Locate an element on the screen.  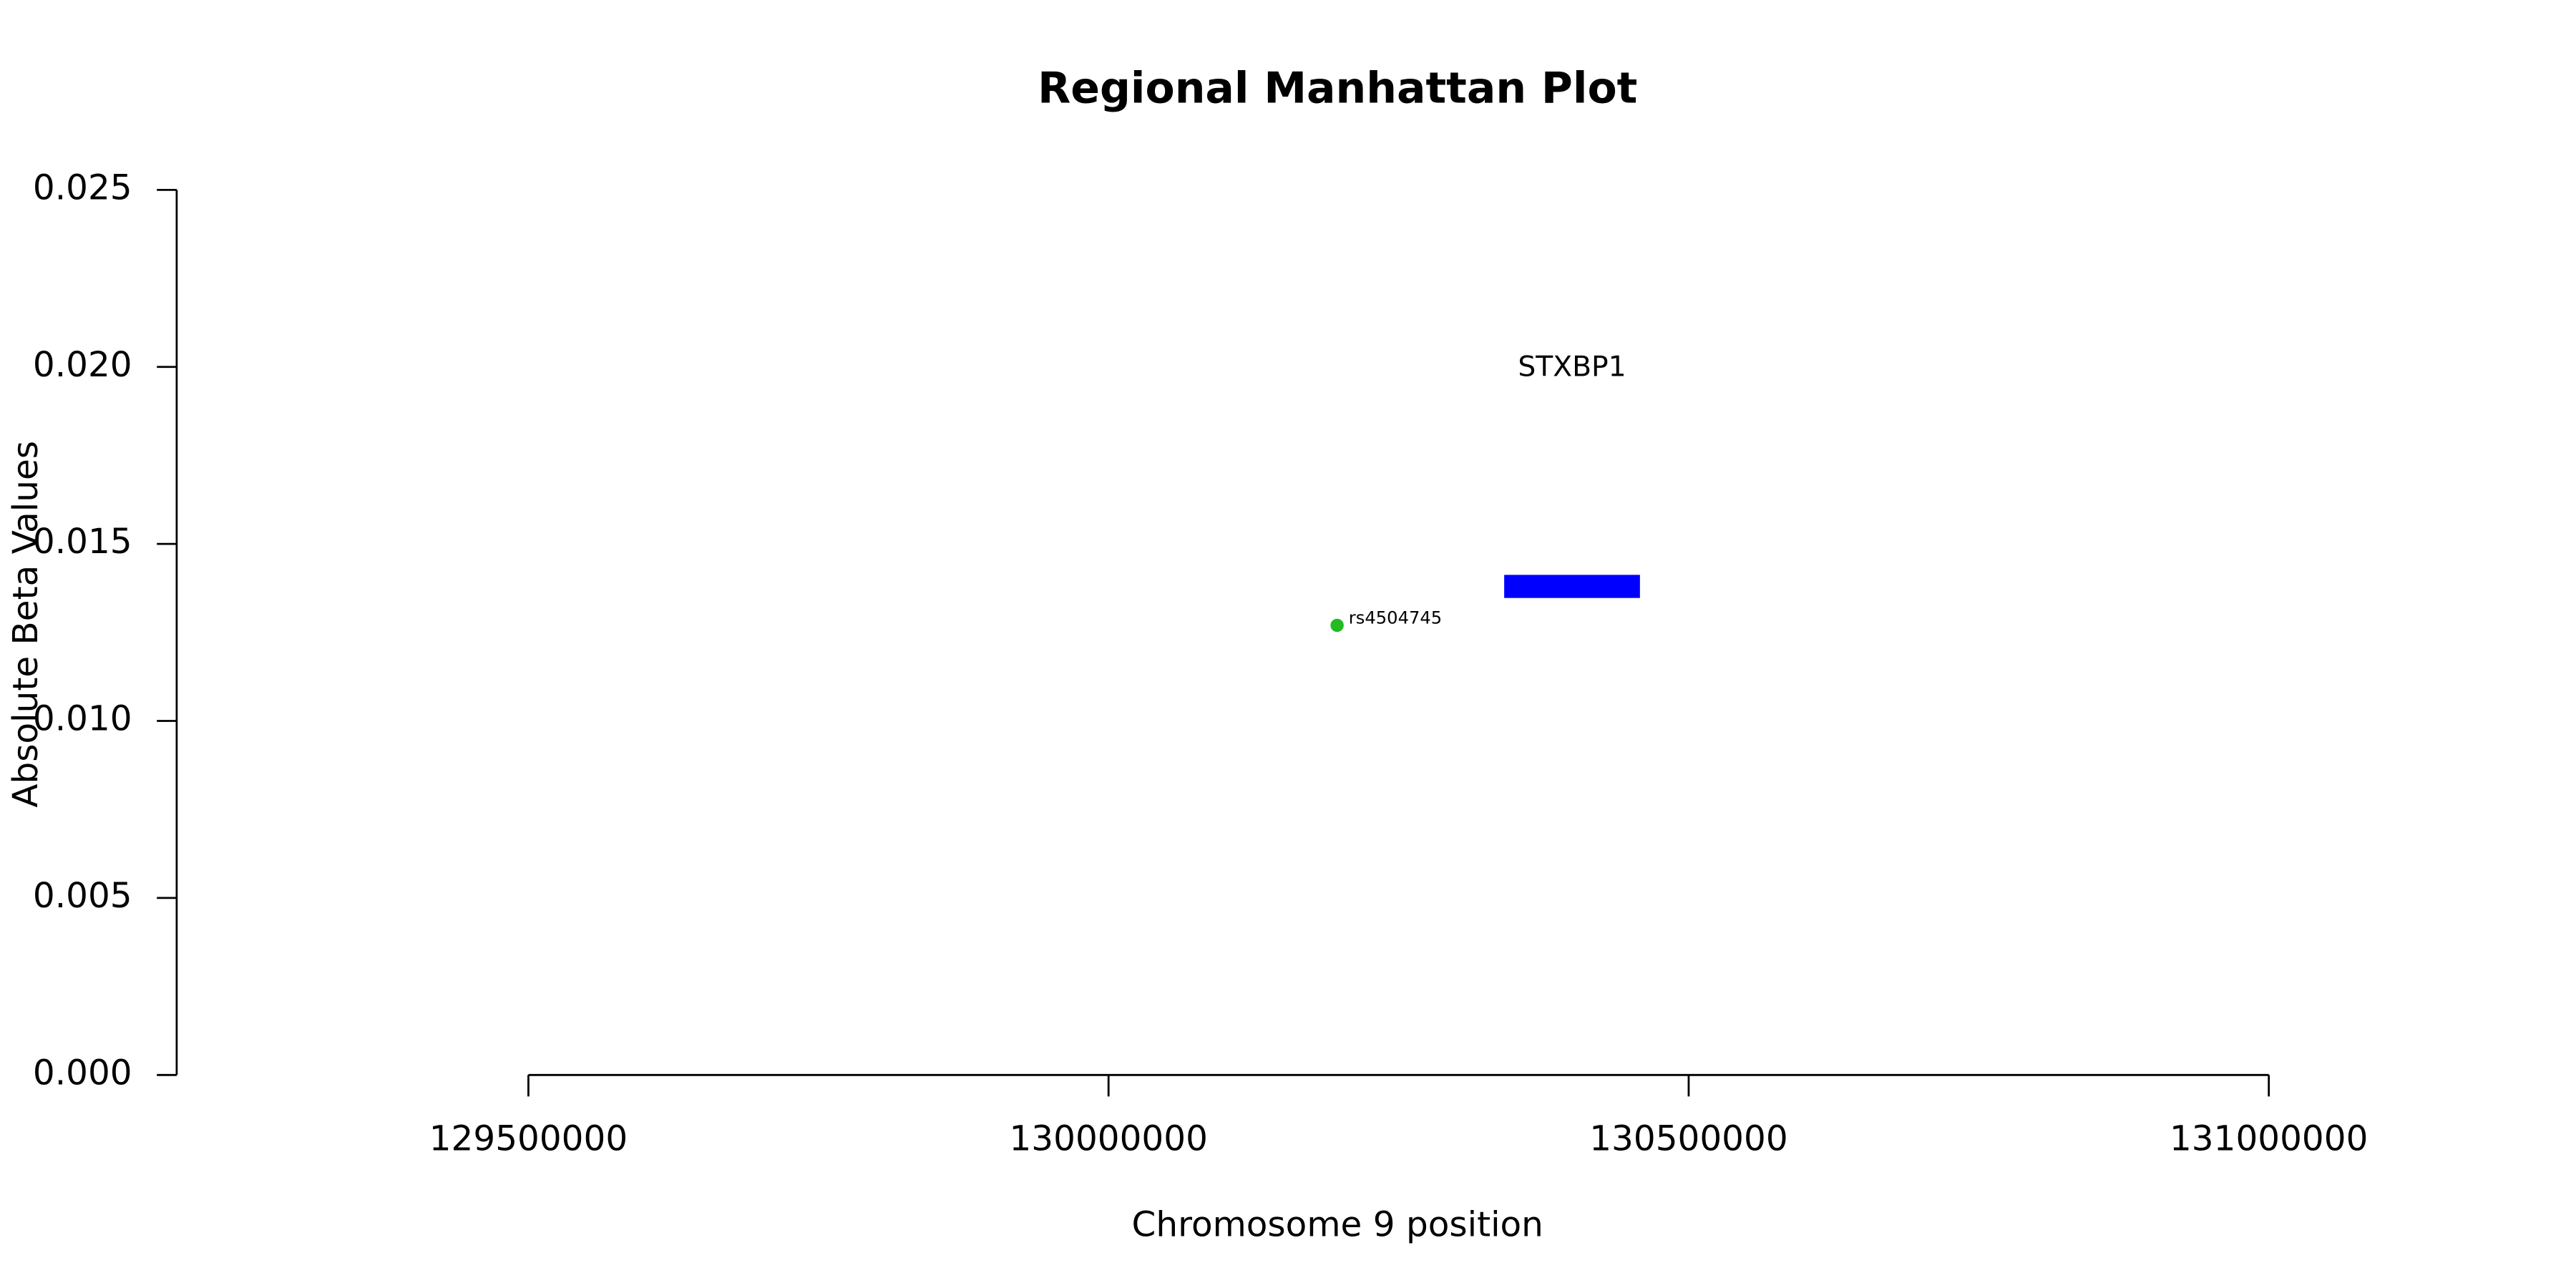
y-tick-label: 0.025 is located at coordinates (82, 187).